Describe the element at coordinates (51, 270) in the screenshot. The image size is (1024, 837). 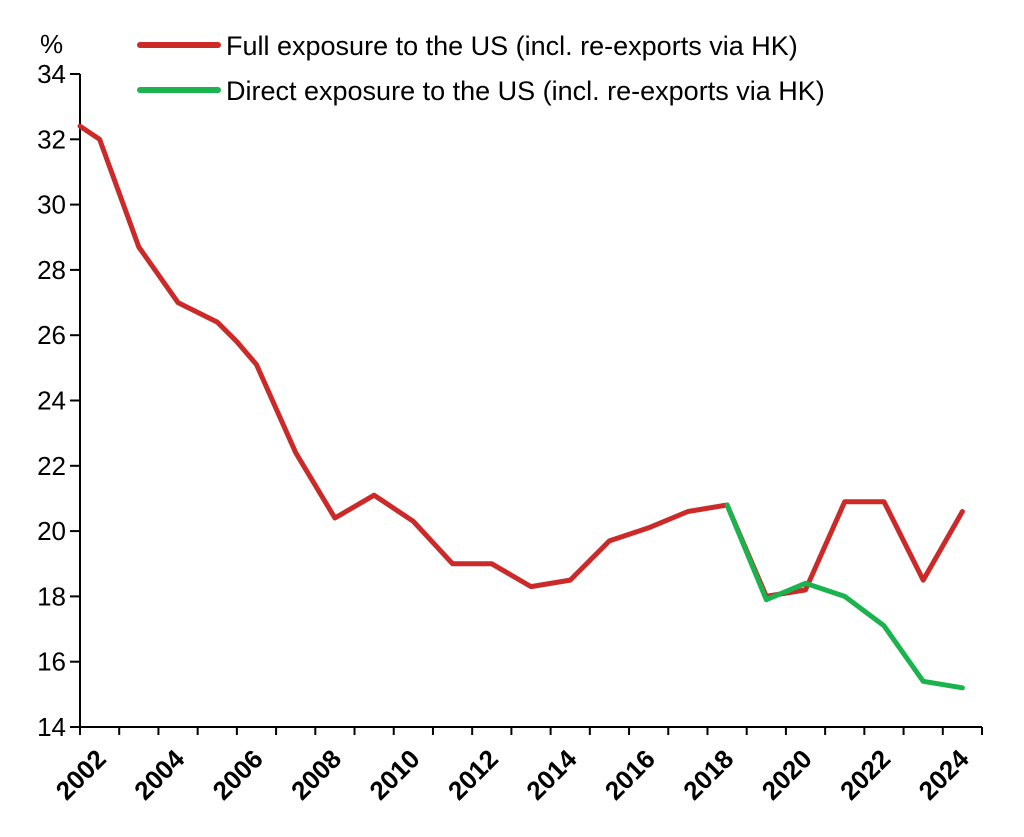
I see `y-tick-label: 28` at that location.